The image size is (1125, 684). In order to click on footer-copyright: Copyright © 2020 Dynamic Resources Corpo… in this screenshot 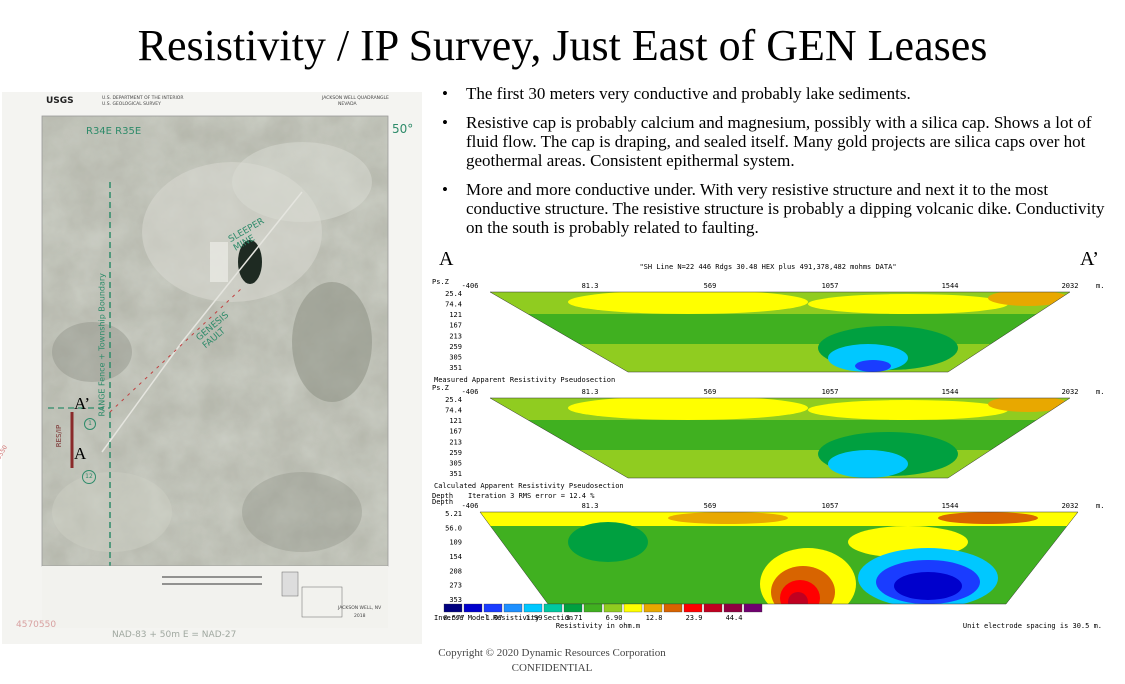, I will do `click(552, 653)`.